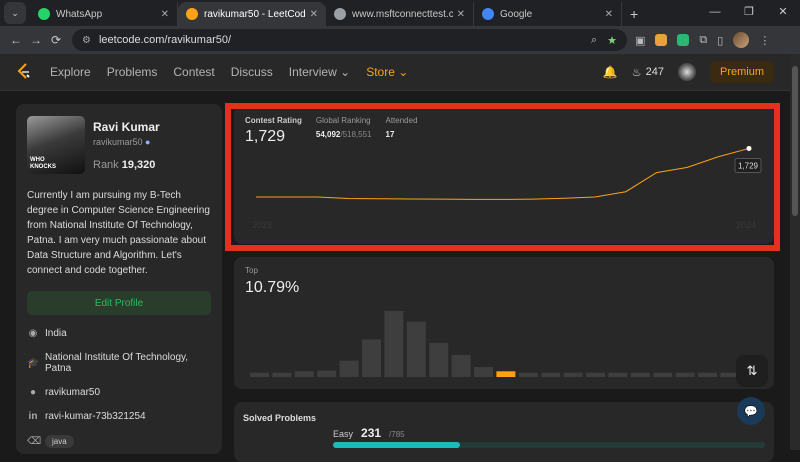 This screenshot has width=800, height=462. Describe the element at coordinates (397, 434) in the screenshot. I see `easy-total: /785` at that location.